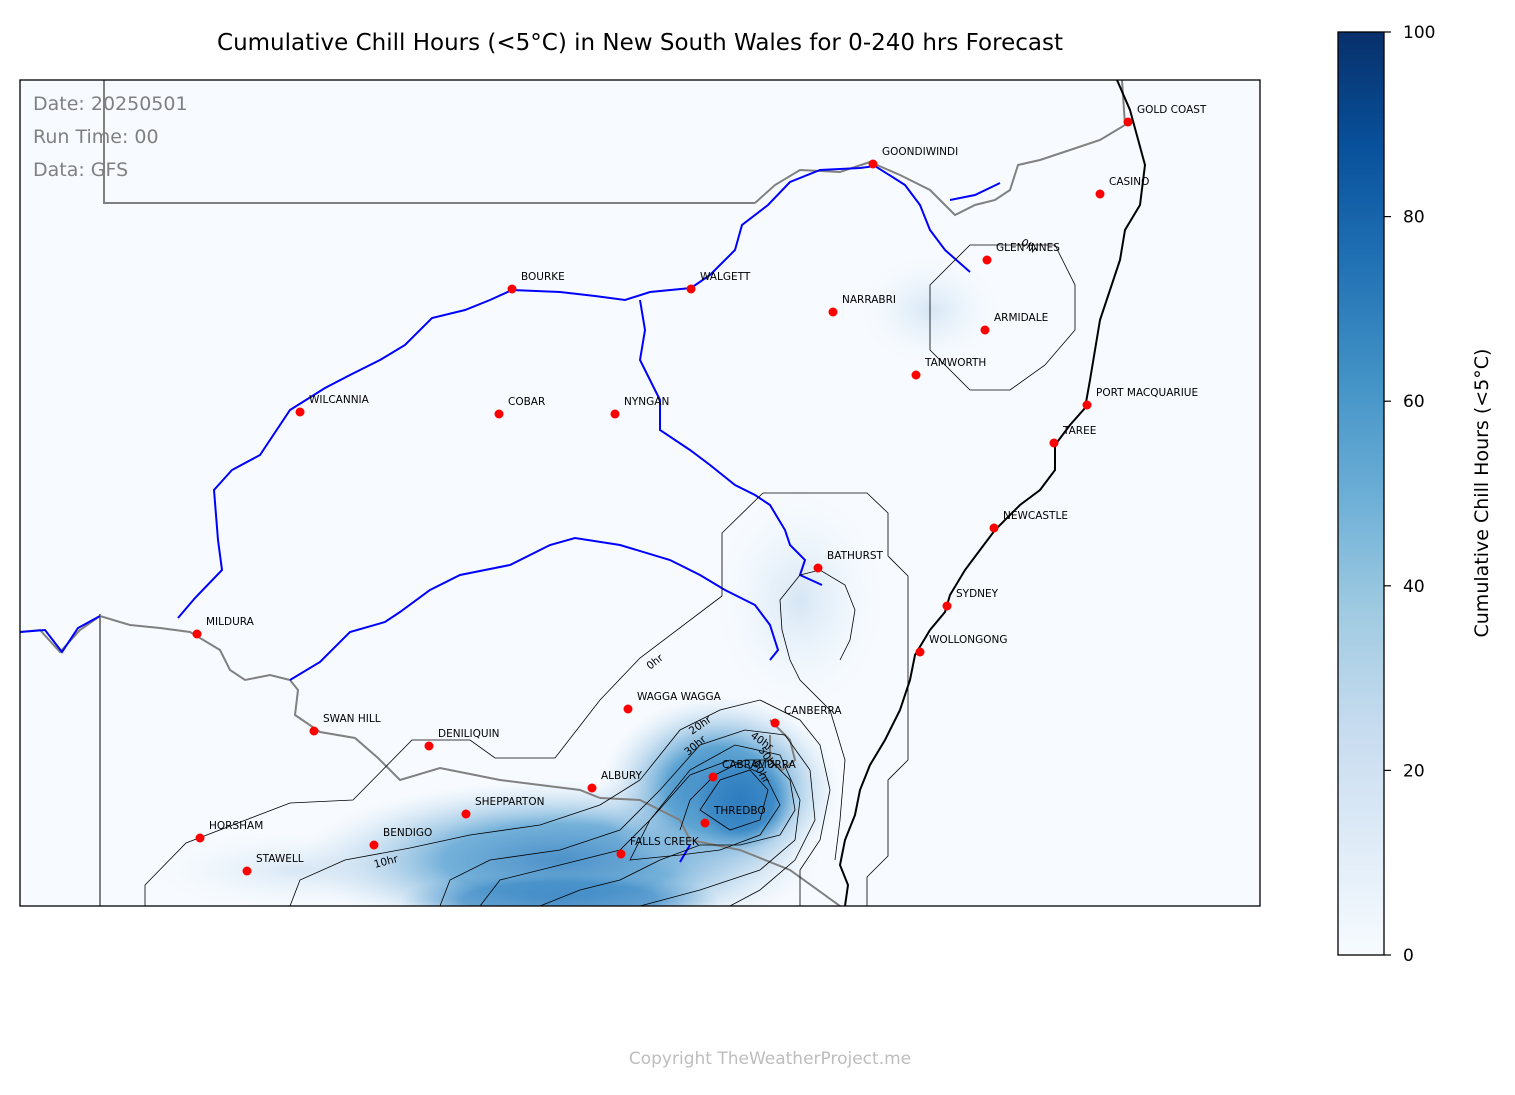 This screenshot has width=1515, height=1095. What do you see at coordinates (759, 765) in the screenshot?
I see `city-label-cabramurra: CABRAMURRA` at bounding box center [759, 765].